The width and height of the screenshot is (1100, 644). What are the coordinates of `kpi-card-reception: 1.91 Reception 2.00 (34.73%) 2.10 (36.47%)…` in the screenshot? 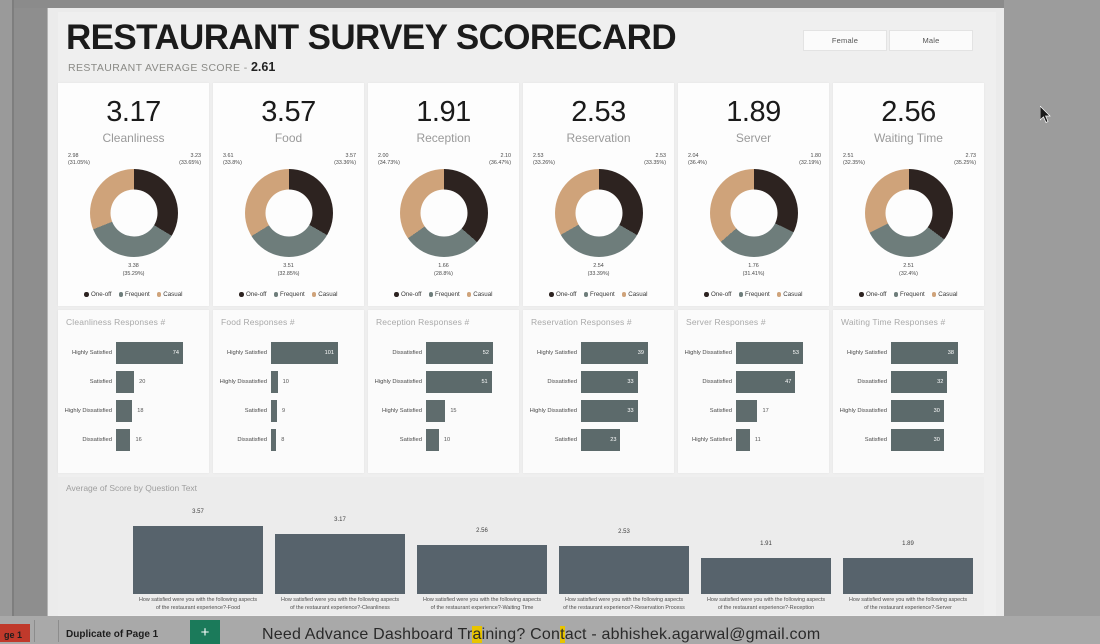 It's located at (443, 194).